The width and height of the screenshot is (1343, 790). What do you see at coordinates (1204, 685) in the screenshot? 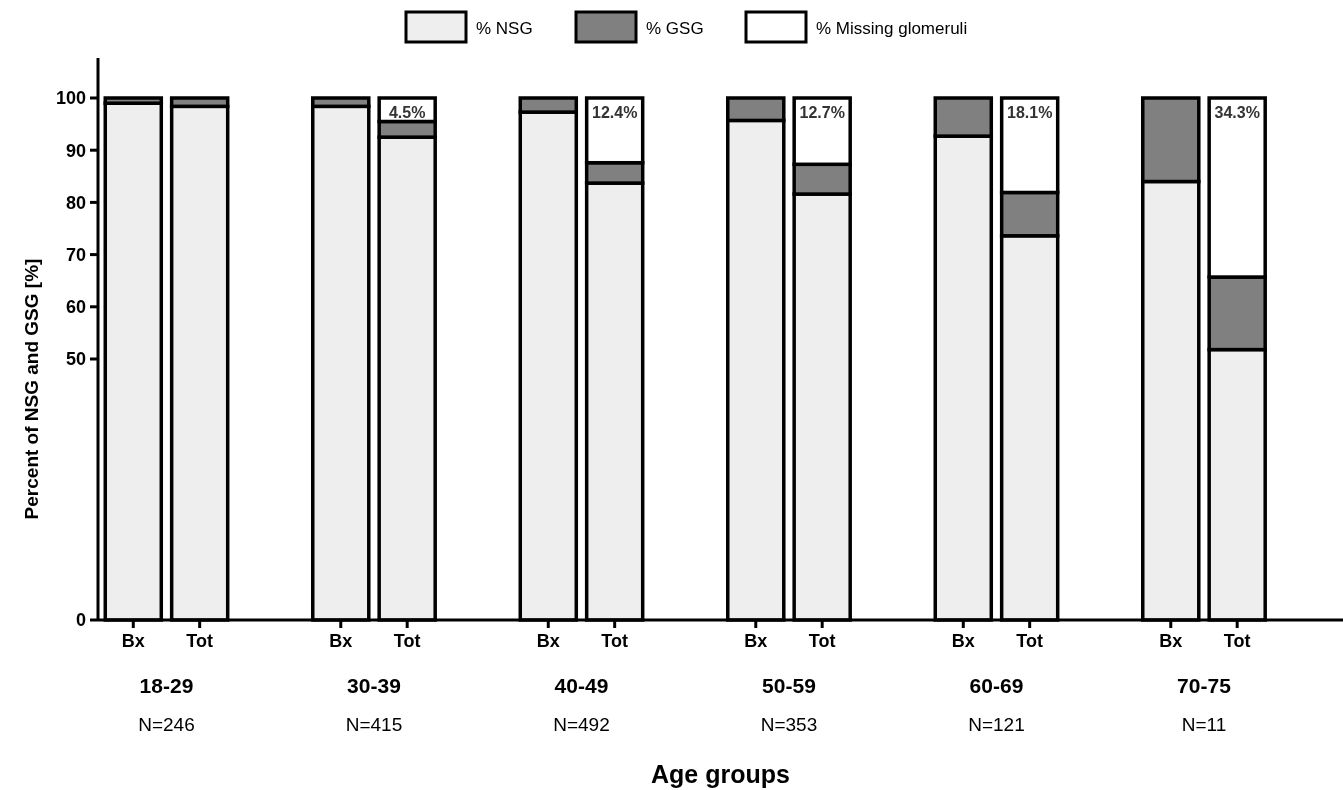
I see `text: 70-75` at bounding box center [1204, 685].